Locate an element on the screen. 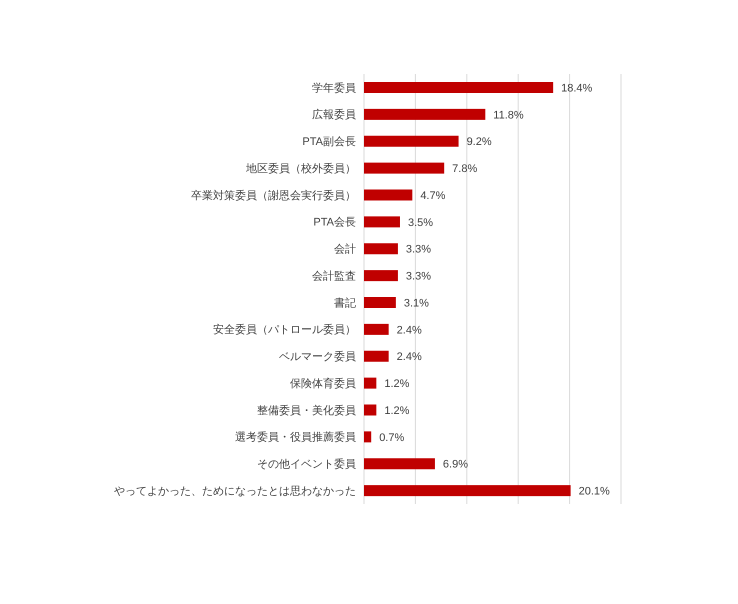  y-tick-label: 保険体育委員 is located at coordinates (323, 383).